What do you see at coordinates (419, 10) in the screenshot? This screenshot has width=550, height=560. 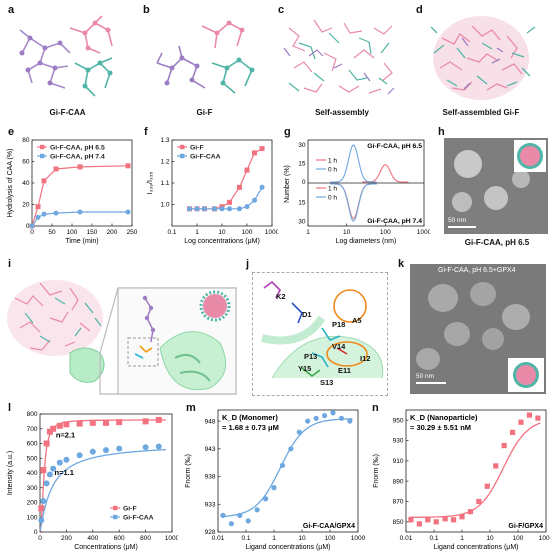 I see `panel-label: d` at bounding box center [419, 10].